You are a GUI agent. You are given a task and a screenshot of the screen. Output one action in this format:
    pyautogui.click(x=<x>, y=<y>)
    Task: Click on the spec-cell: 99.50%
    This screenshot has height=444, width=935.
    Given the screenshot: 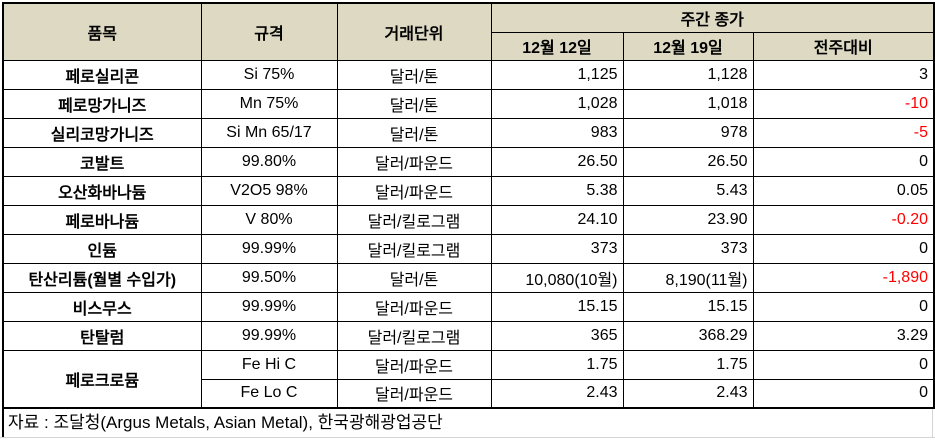 What is the action you would take?
    pyautogui.click(x=269, y=277)
    